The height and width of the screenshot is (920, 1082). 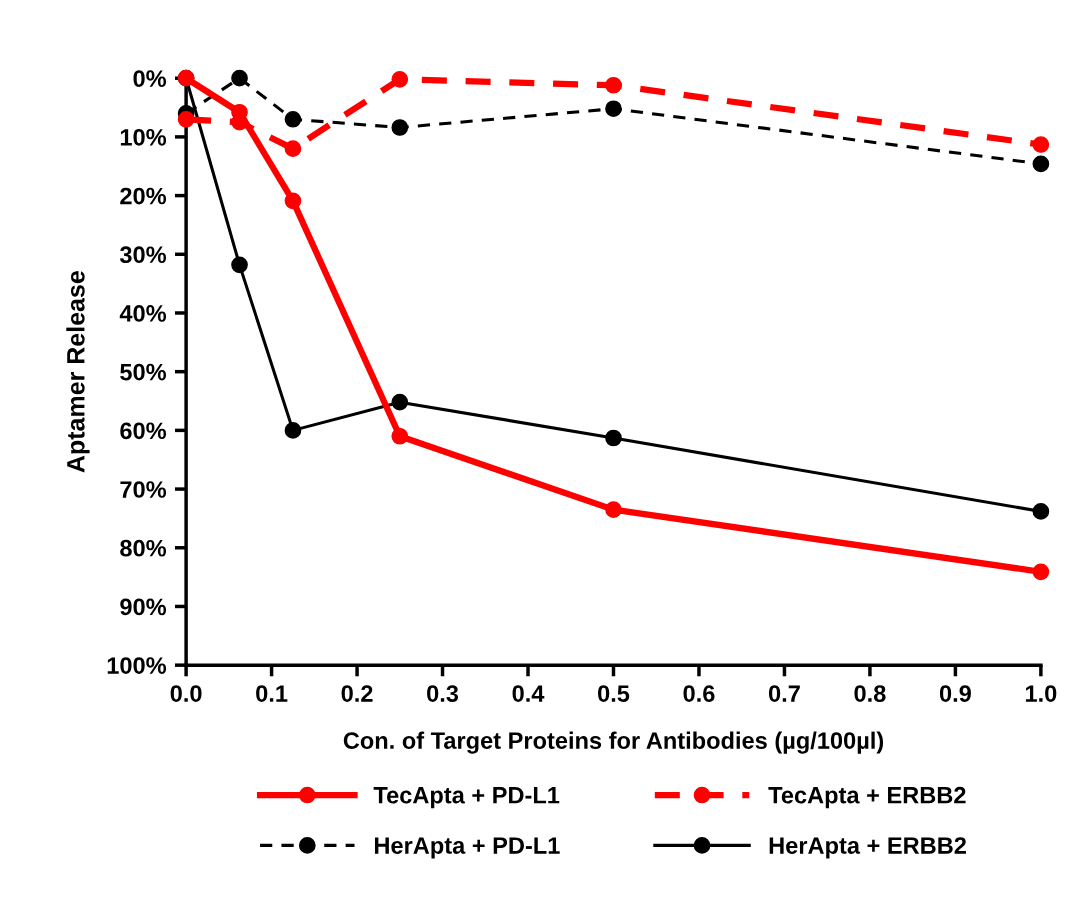 What do you see at coordinates (870, 693) in the screenshot?
I see `x-tick-label: 0.8` at bounding box center [870, 693].